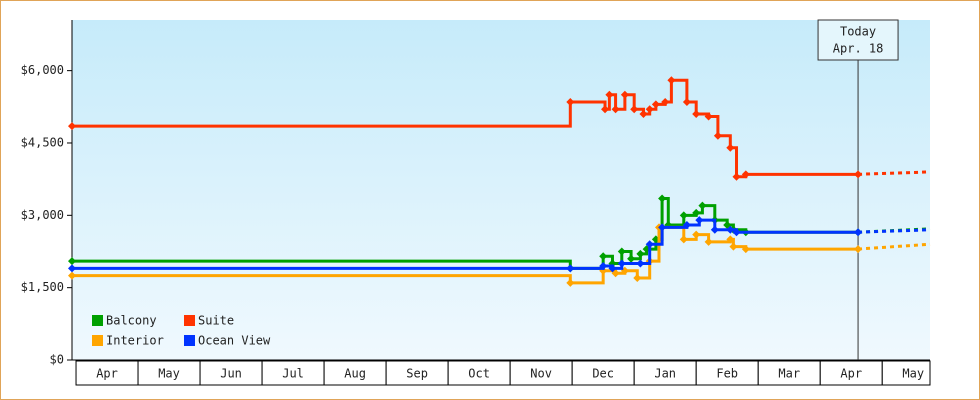 This screenshot has height=400, width=980. Describe the element at coordinates (135, 341) in the screenshot. I see `legend-label: Interior` at that location.